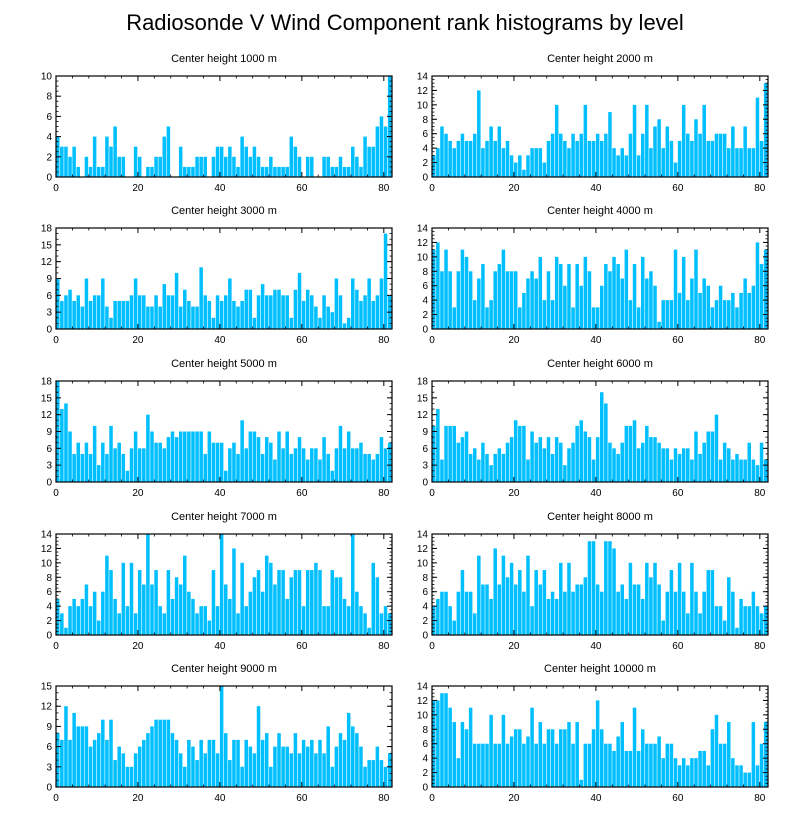 This screenshot has height=824, width=810. What do you see at coordinates (384, 493) in the screenshot?
I see `x-tick-label: 80` at bounding box center [384, 493].